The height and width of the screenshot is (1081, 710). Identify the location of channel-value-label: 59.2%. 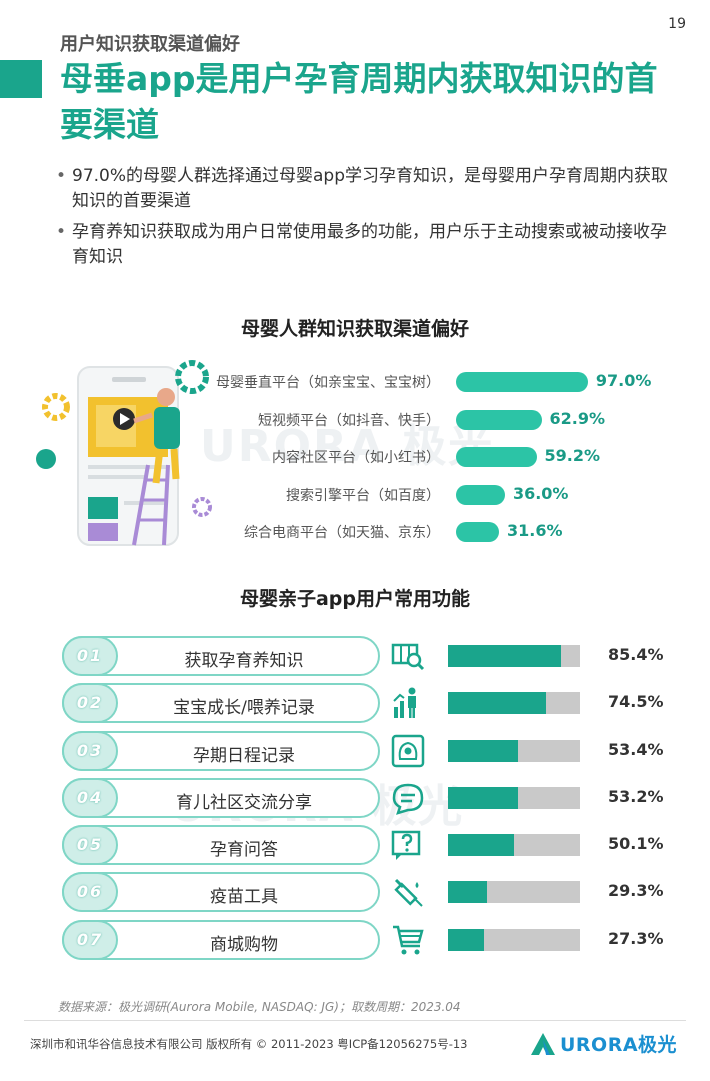
(572, 455).